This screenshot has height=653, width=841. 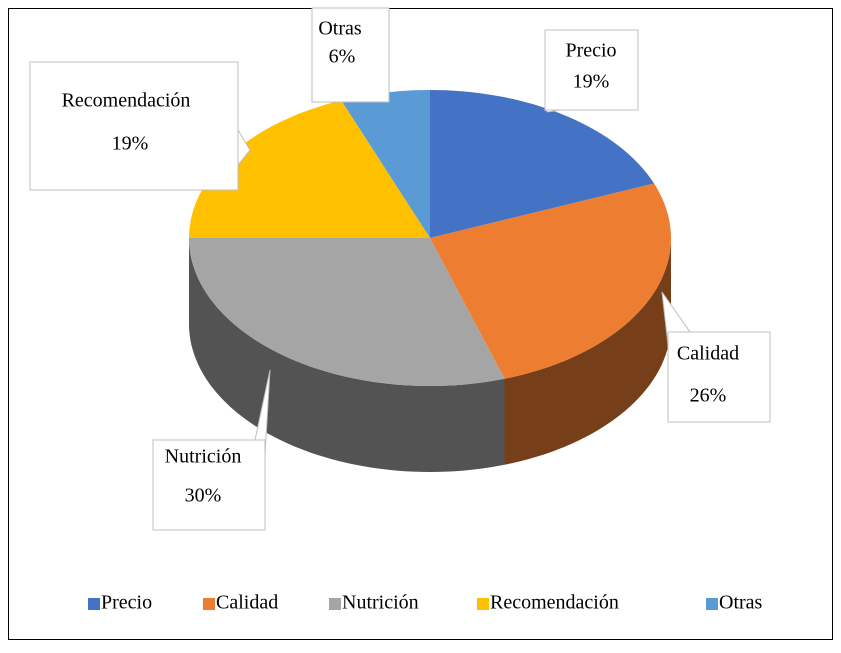 I want to click on legend-label: Calidad, so click(x=247, y=603).